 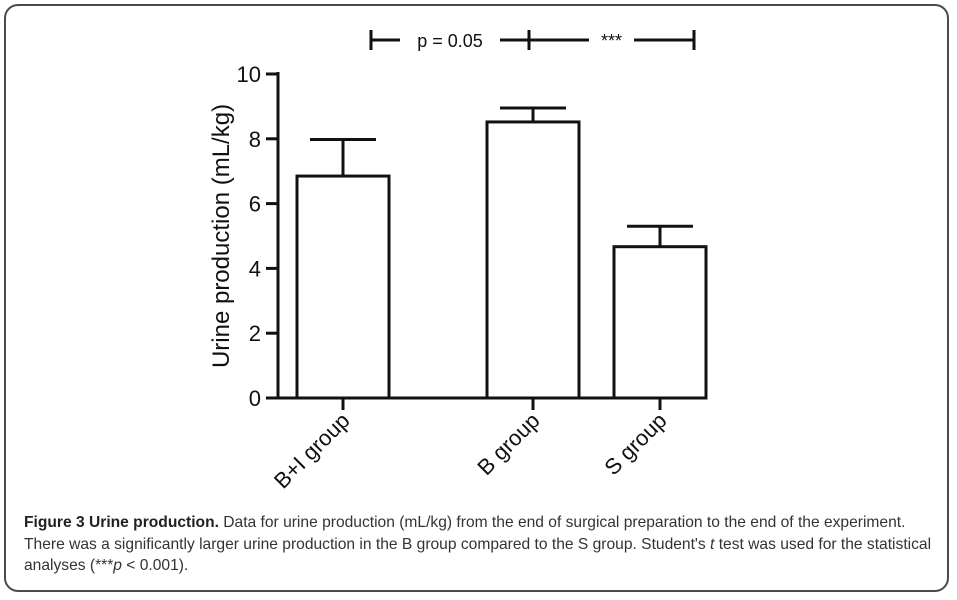 I want to click on y-axis-label: Urine production (mL/kg), so click(x=221, y=236).